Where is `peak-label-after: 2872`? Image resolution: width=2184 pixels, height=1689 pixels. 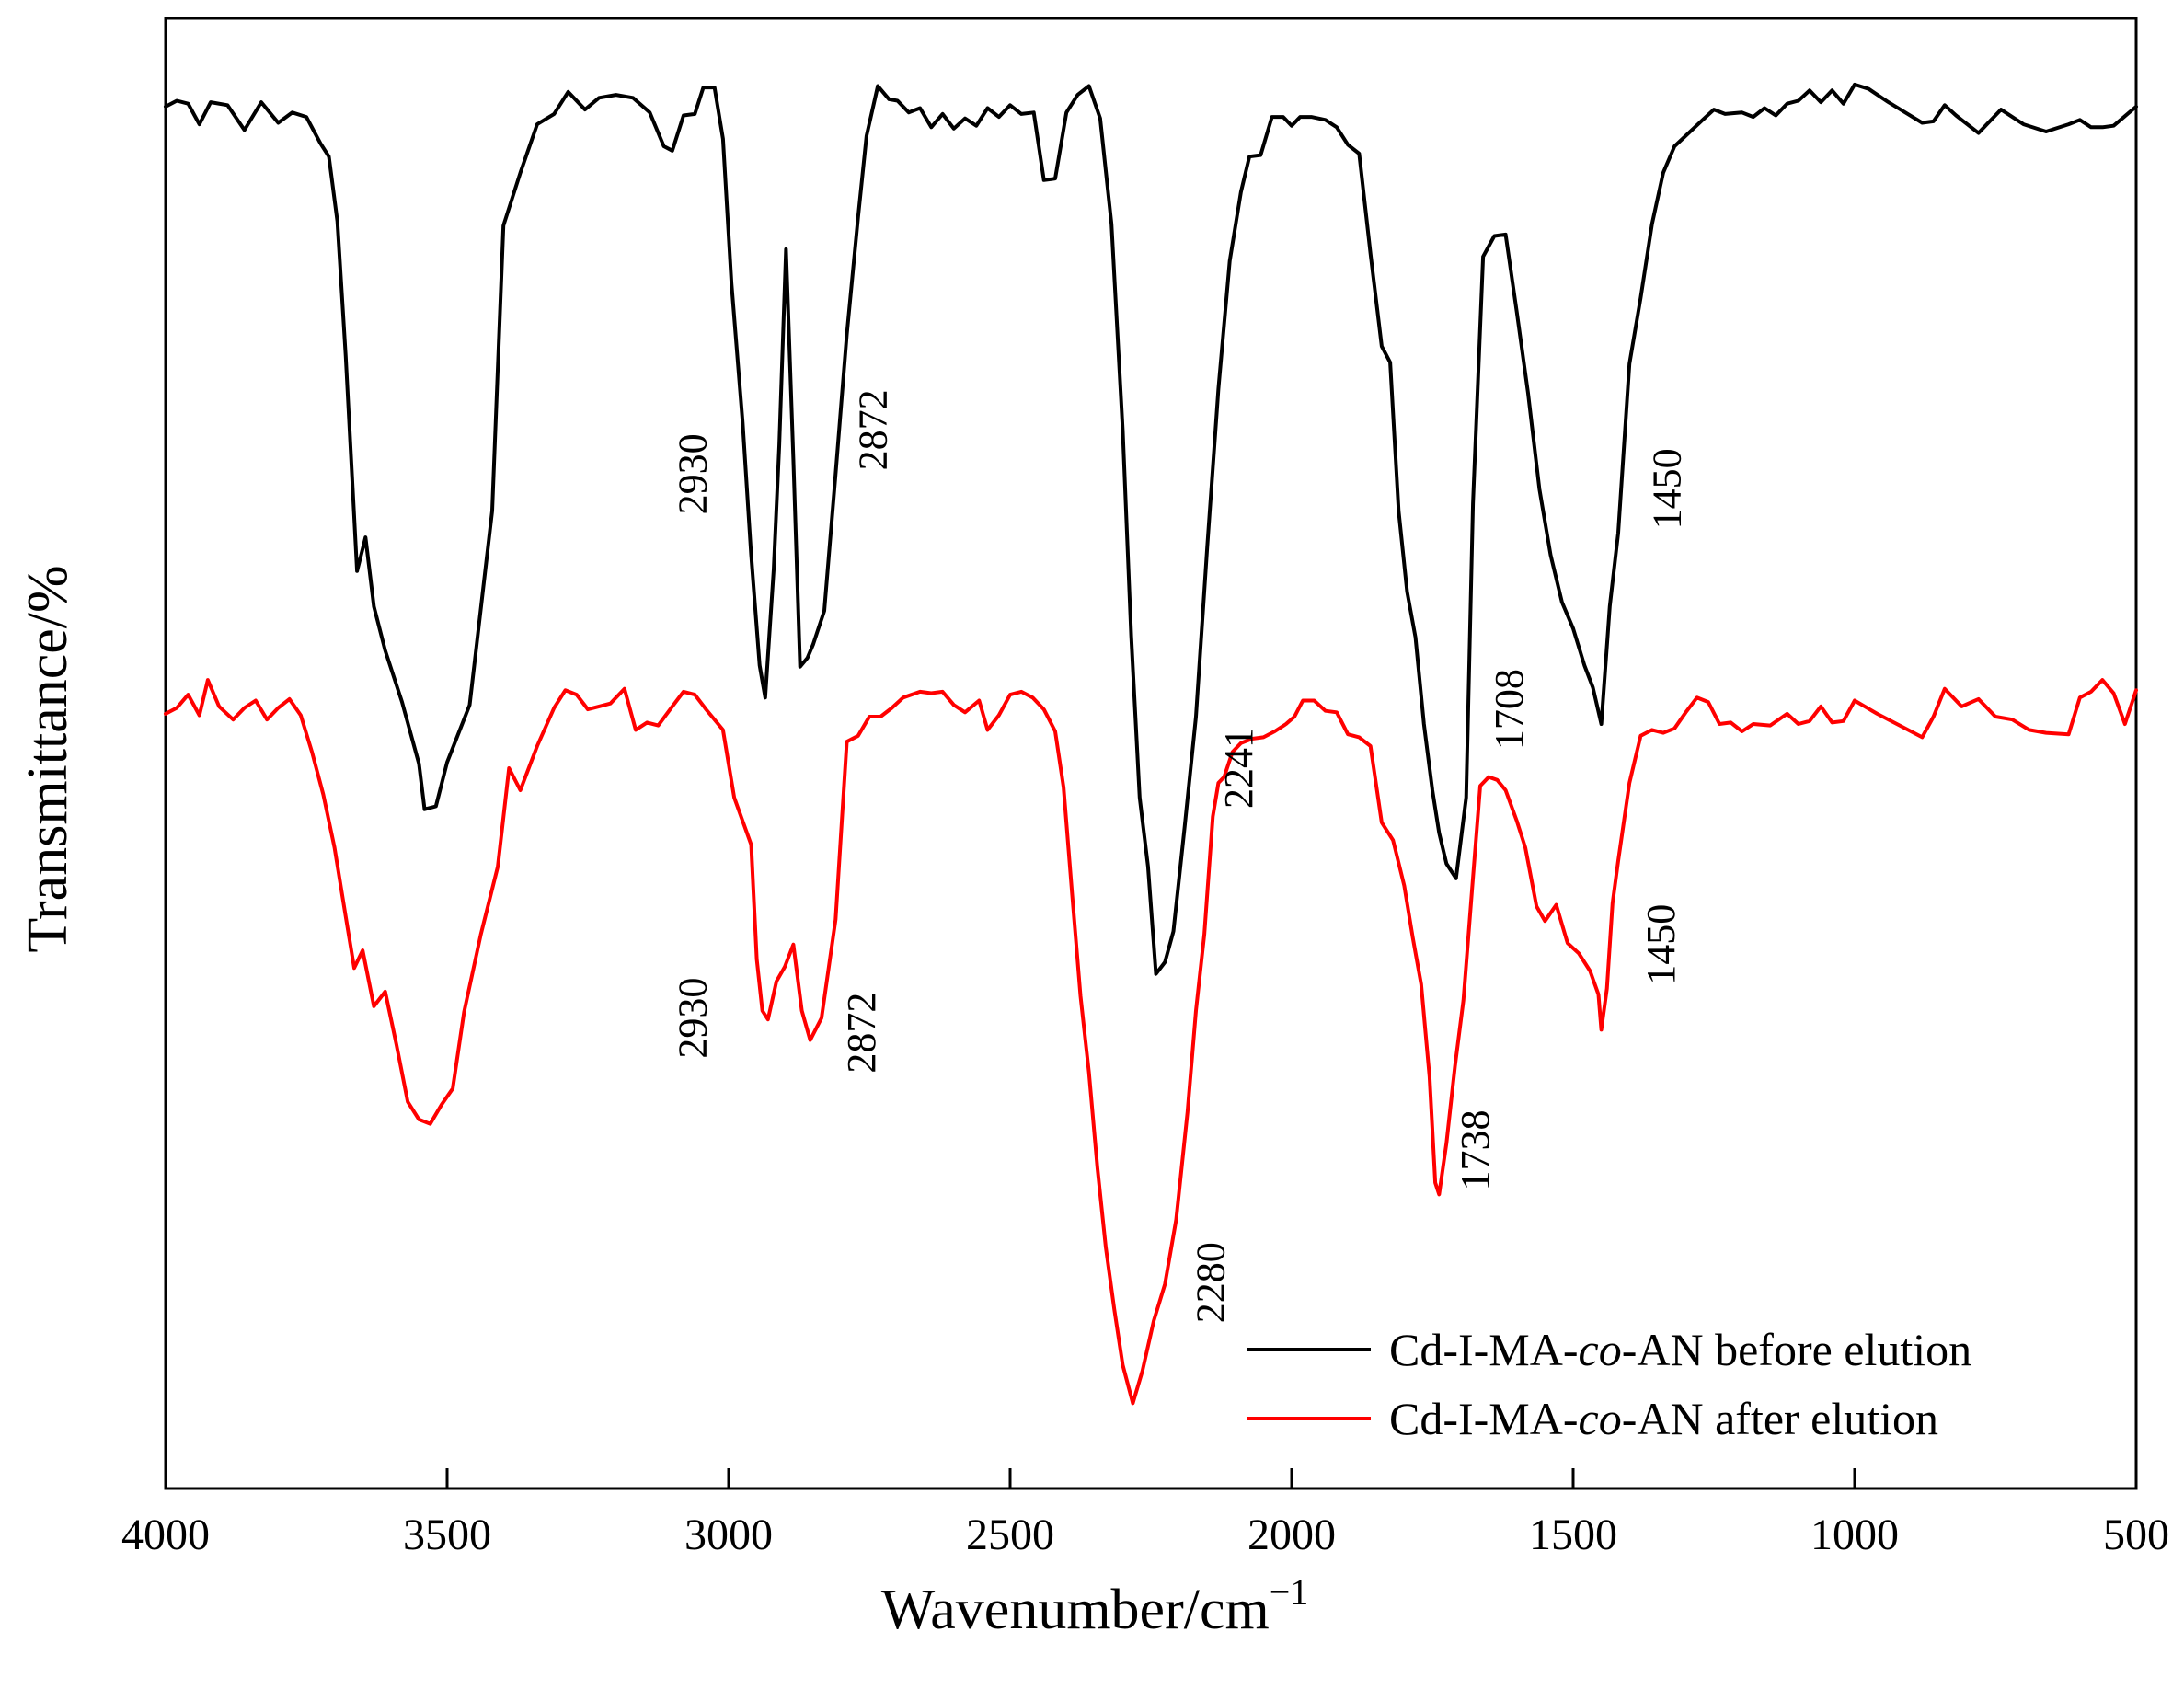 peak-label-after: 2872 is located at coordinates (861, 1033).